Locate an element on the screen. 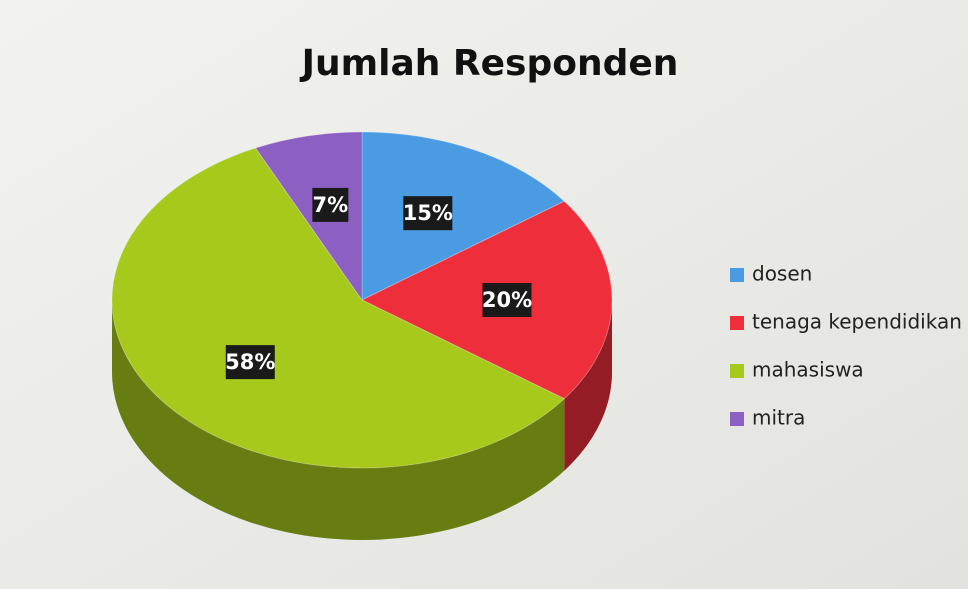 The image size is (968, 589). legend-label: mitra is located at coordinates (778, 418).